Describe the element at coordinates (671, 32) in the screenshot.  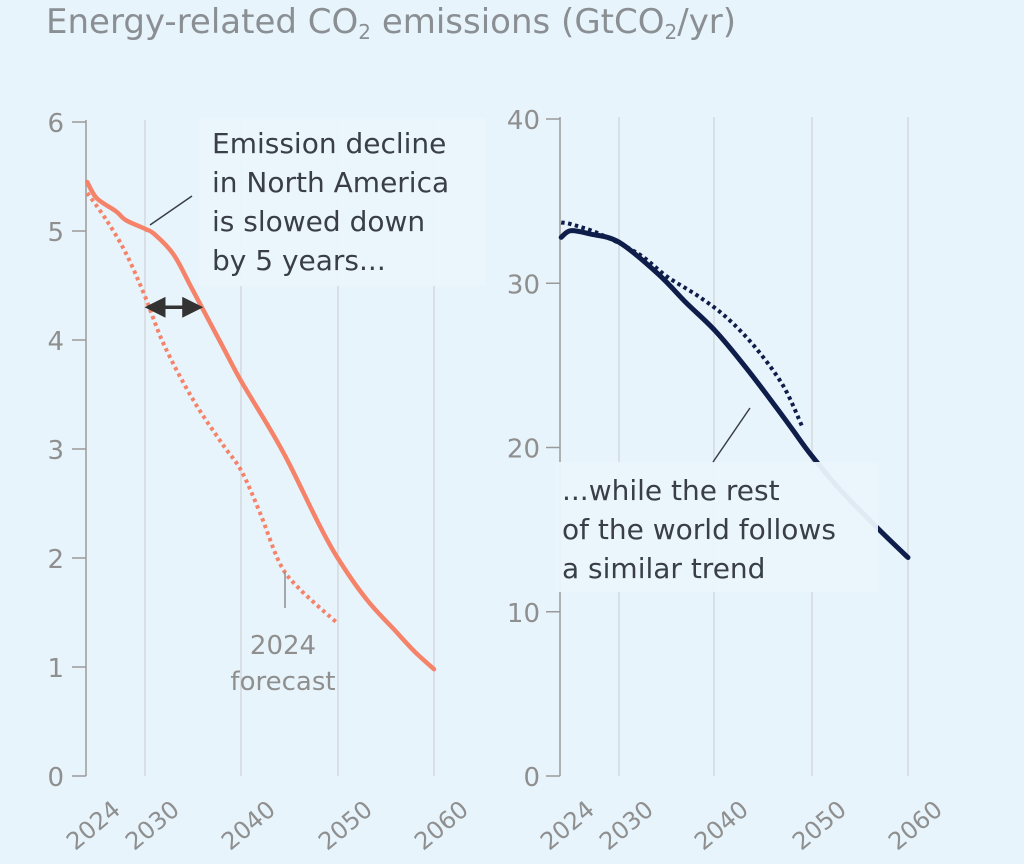
I see `title-subscript-2: 2` at that location.